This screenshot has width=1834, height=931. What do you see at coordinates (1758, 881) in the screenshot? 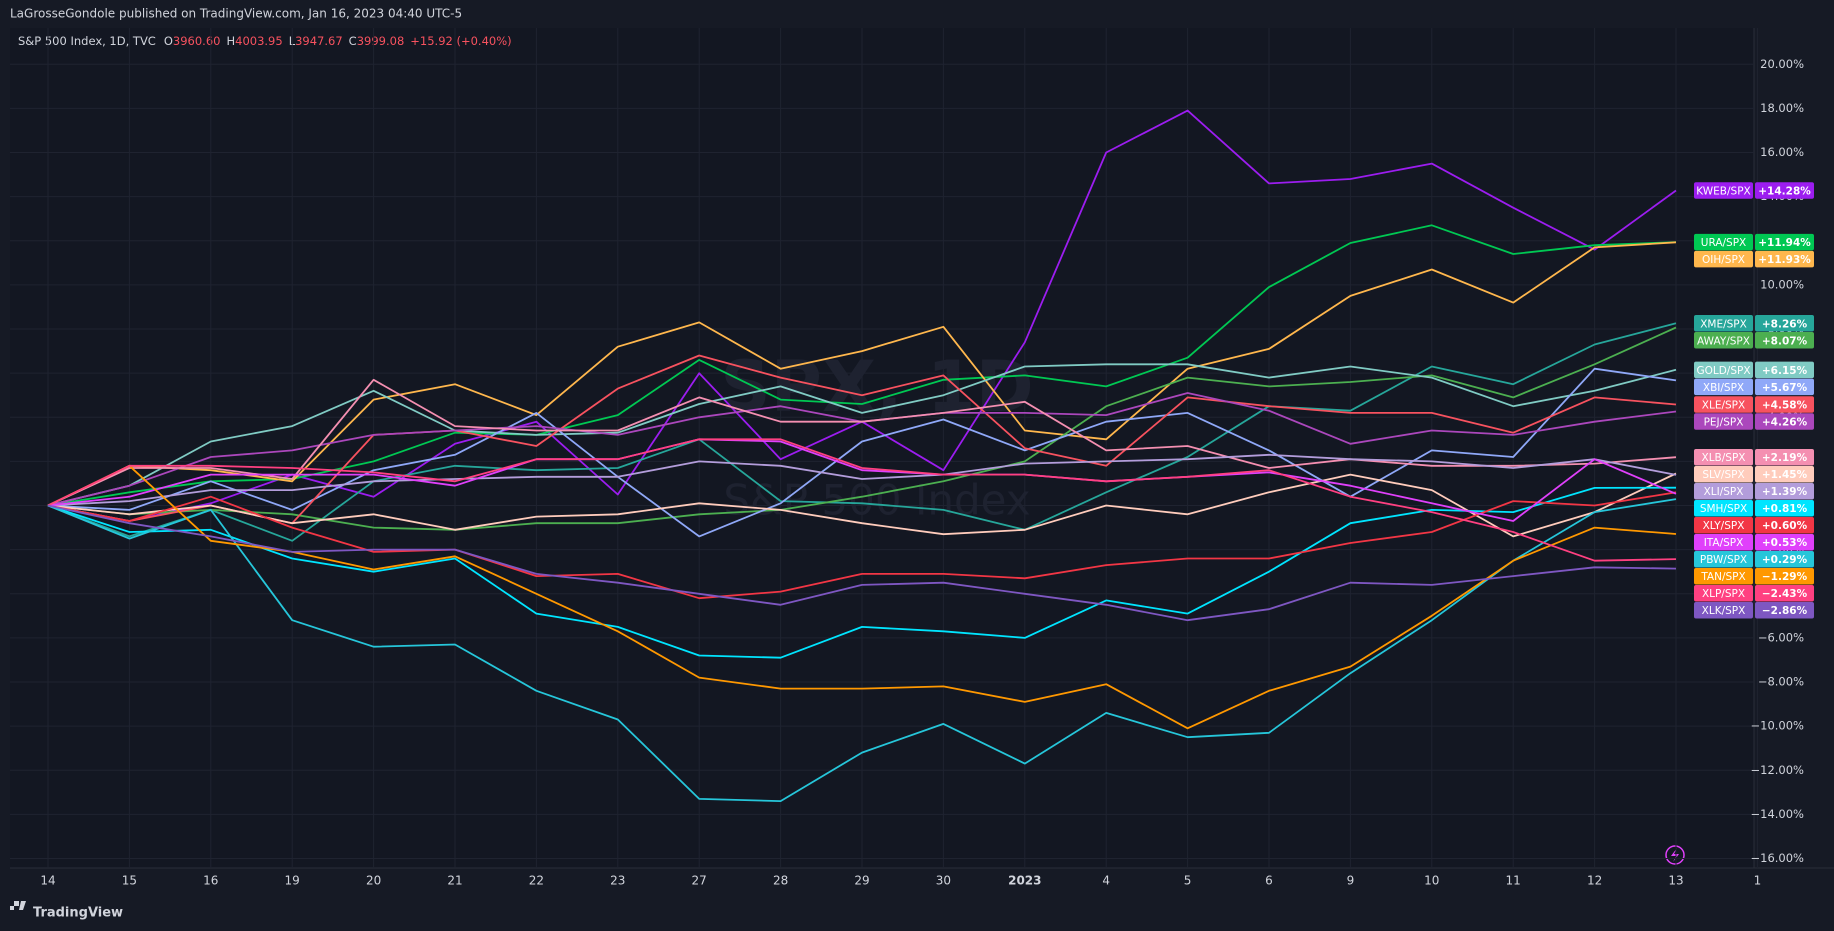
I see `x-tick-label: 1` at bounding box center [1758, 881].